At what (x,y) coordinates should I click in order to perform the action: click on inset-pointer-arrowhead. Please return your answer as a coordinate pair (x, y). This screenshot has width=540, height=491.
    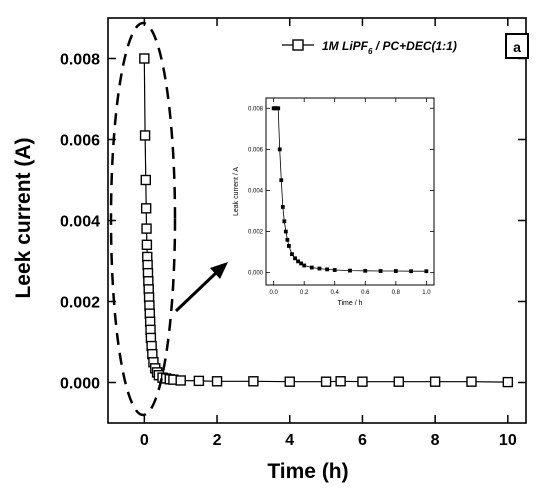
    Looking at the image, I should click on (219, 270).